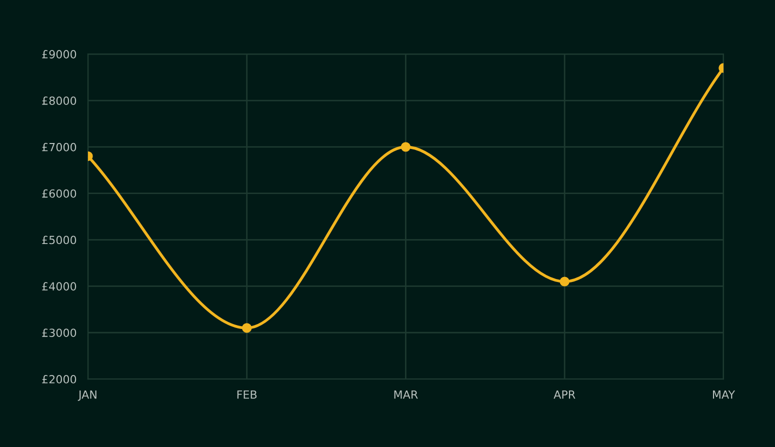 This screenshot has height=447, width=775. Describe the element at coordinates (59, 54) in the screenshot. I see `y-tick-label: £9000` at that location.